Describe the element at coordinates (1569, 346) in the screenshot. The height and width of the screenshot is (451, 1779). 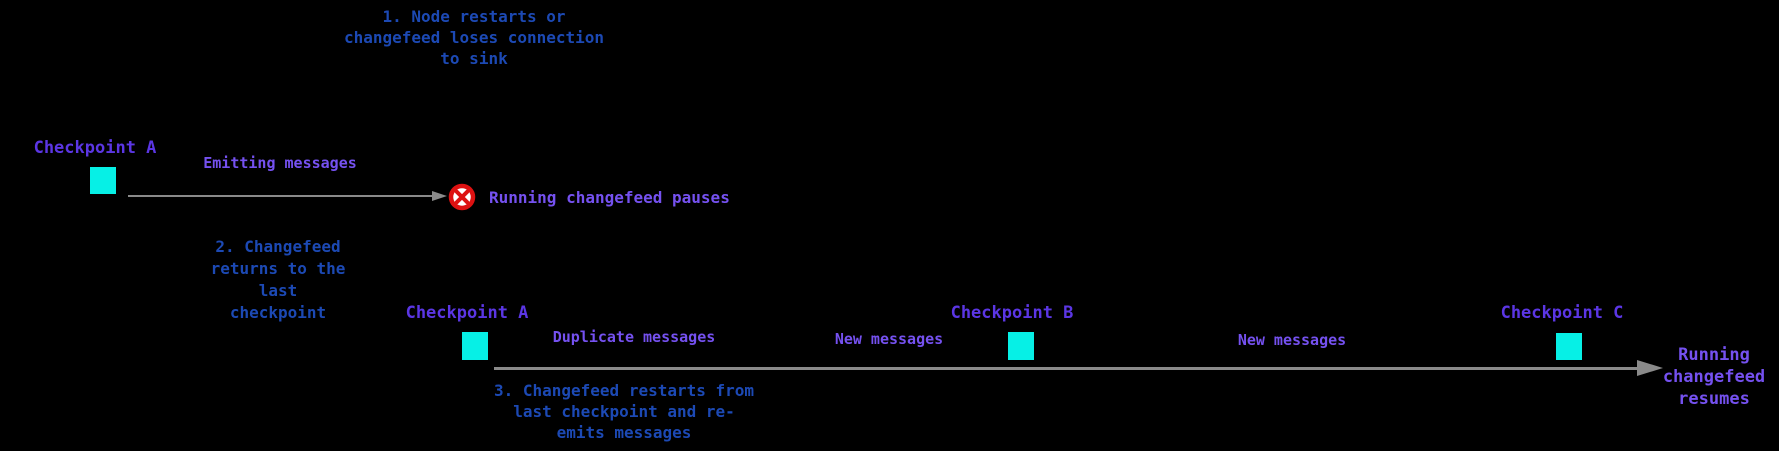
I see `checkpoint-c-marker` at that location.